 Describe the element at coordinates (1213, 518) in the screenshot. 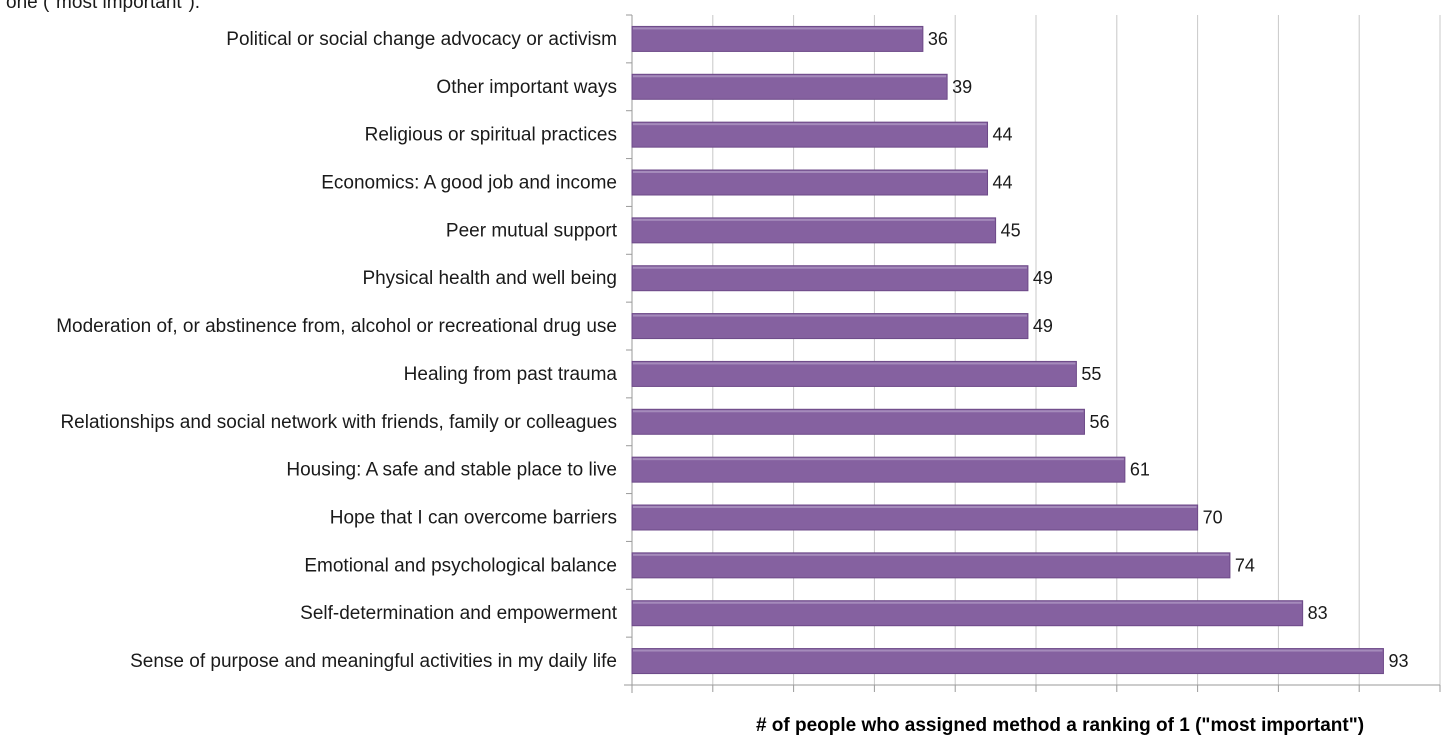

I see `data-label: 70` at that location.